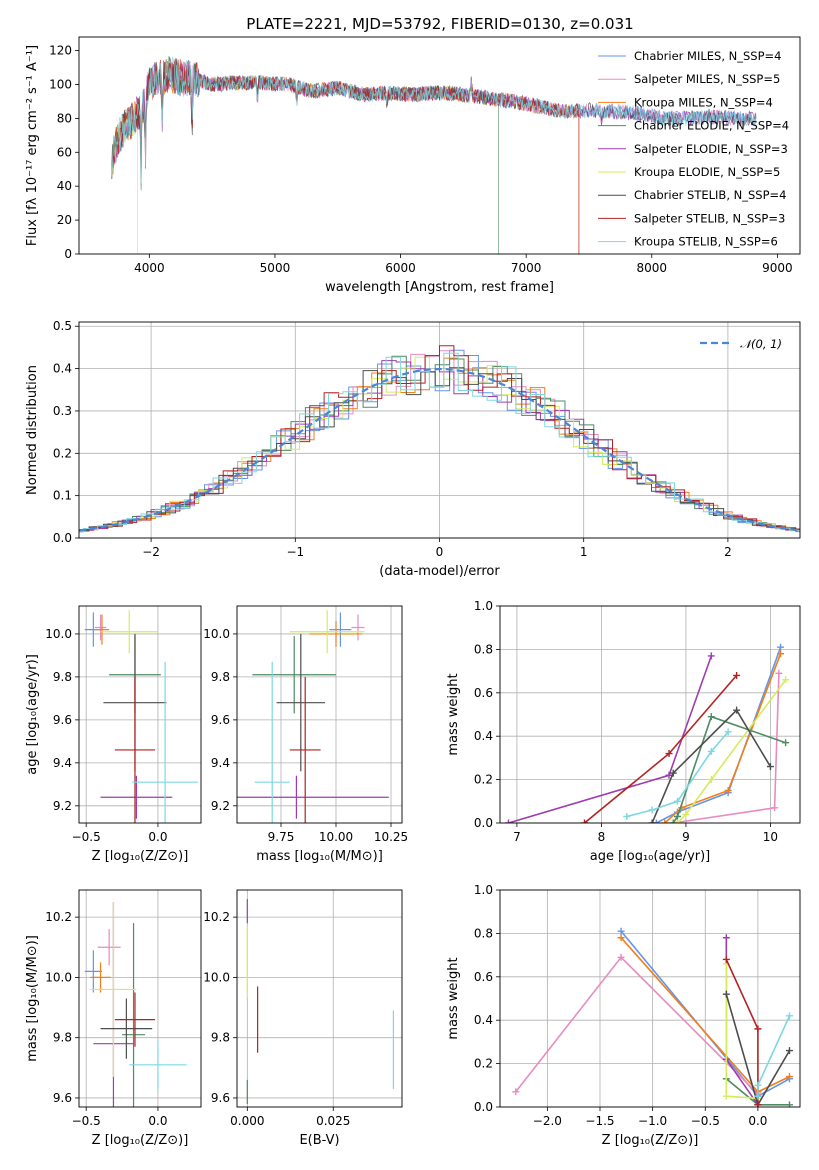 The image size is (819, 1170). I want to click on x-tick-label: 0, so click(440, 552).